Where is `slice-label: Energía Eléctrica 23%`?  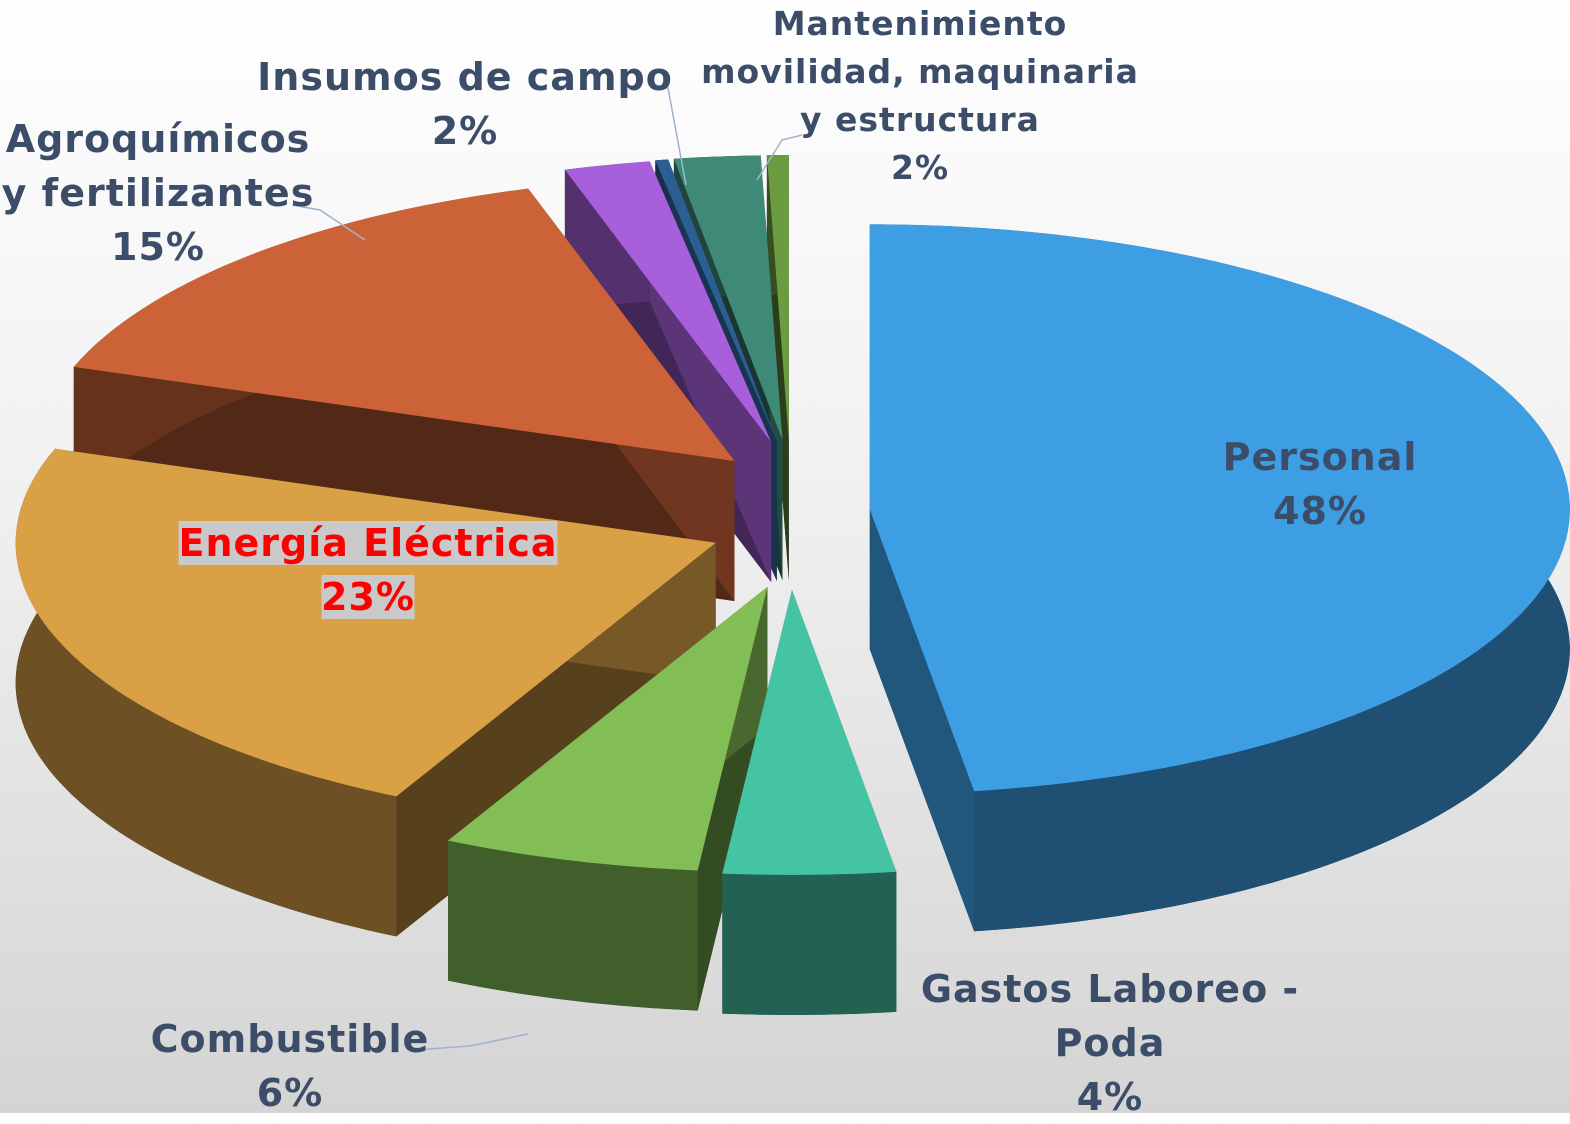
slice-label: Energía Eléctrica 23% is located at coordinates (368, 570).